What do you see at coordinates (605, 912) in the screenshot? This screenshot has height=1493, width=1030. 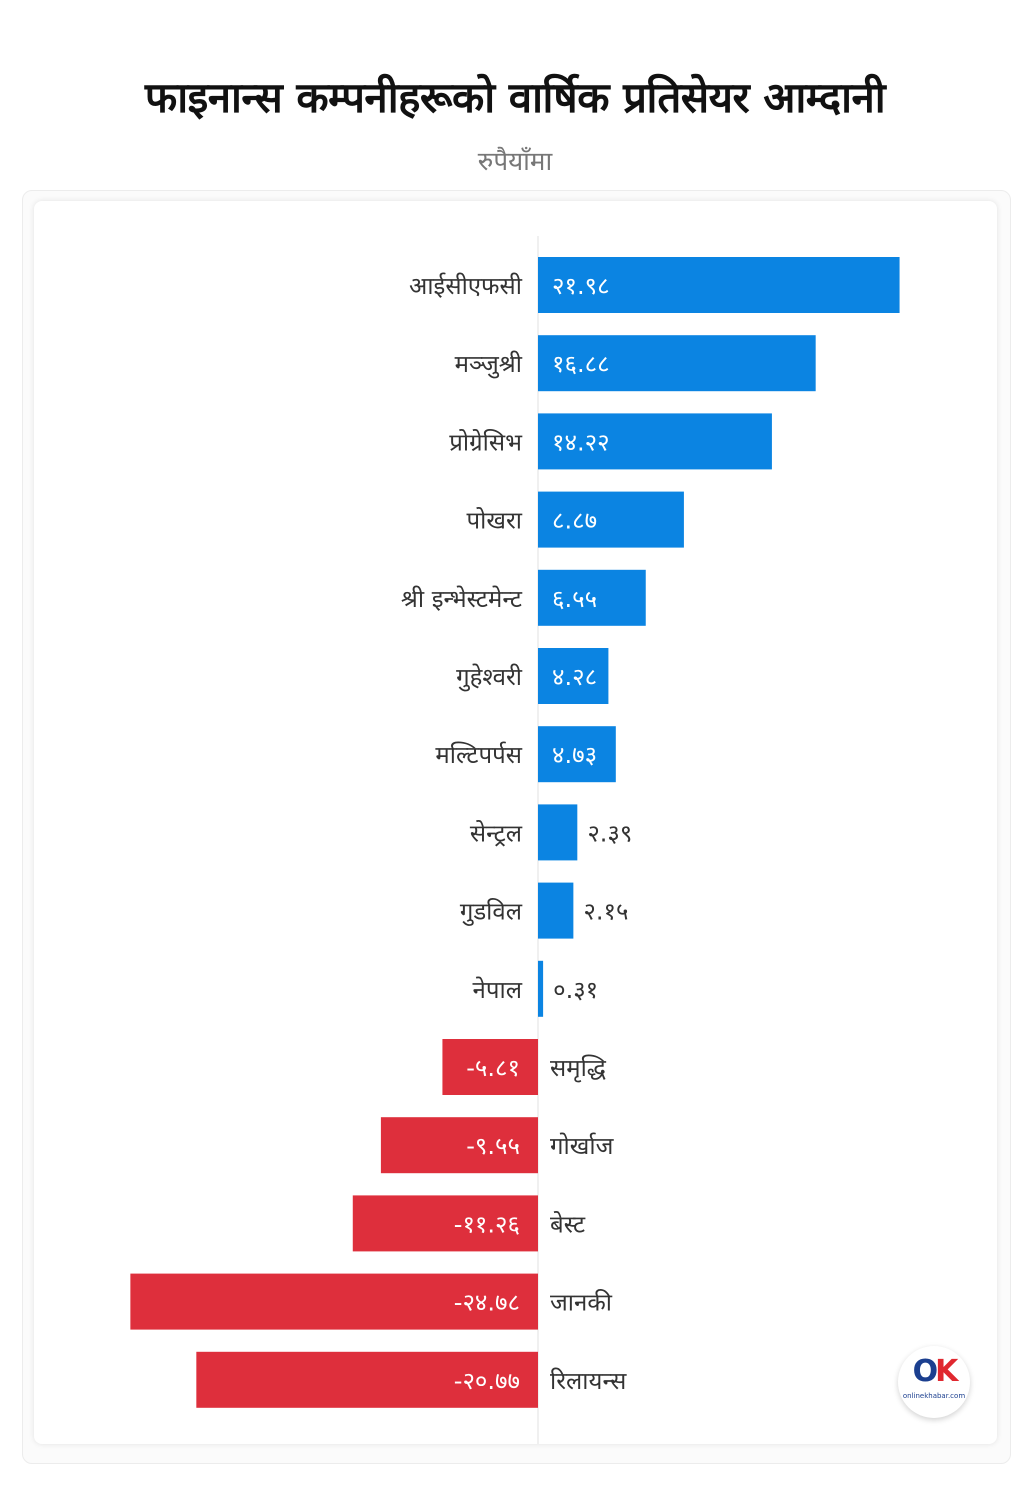 I see `value-label: २.१५` at bounding box center [605, 912].